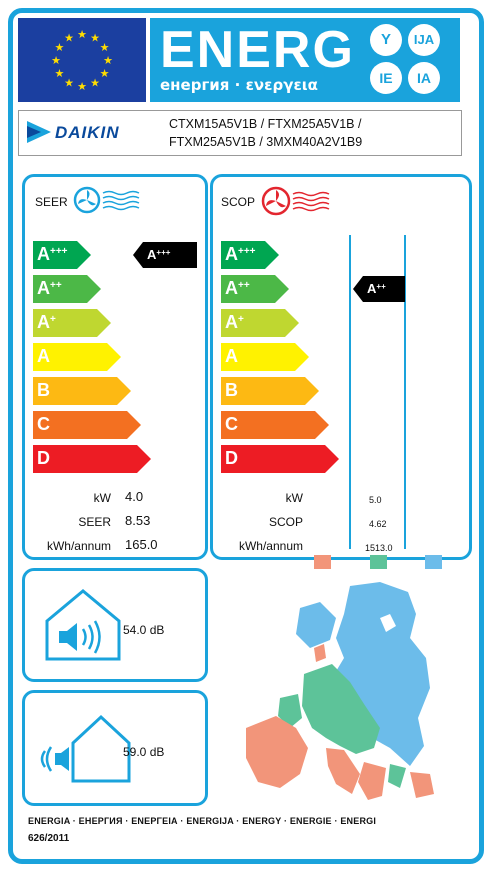 Image resolution: width=492 pixels, height=870 pixels. I want to click on indoor-sound-value: 54.0 dB, so click(144, 630).